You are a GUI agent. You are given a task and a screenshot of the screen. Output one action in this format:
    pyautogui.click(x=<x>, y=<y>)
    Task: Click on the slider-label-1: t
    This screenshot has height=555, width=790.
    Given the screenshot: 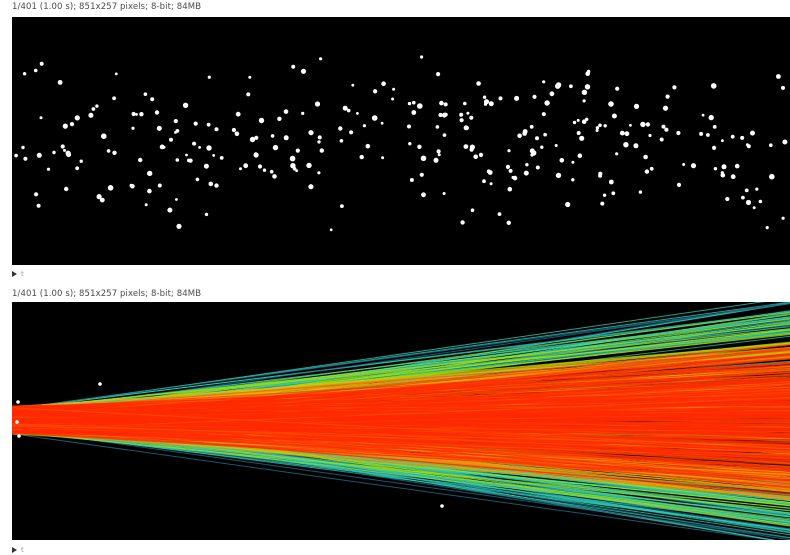 What is the action you would take?
    pyautogui.click(x=22, y=274)
    